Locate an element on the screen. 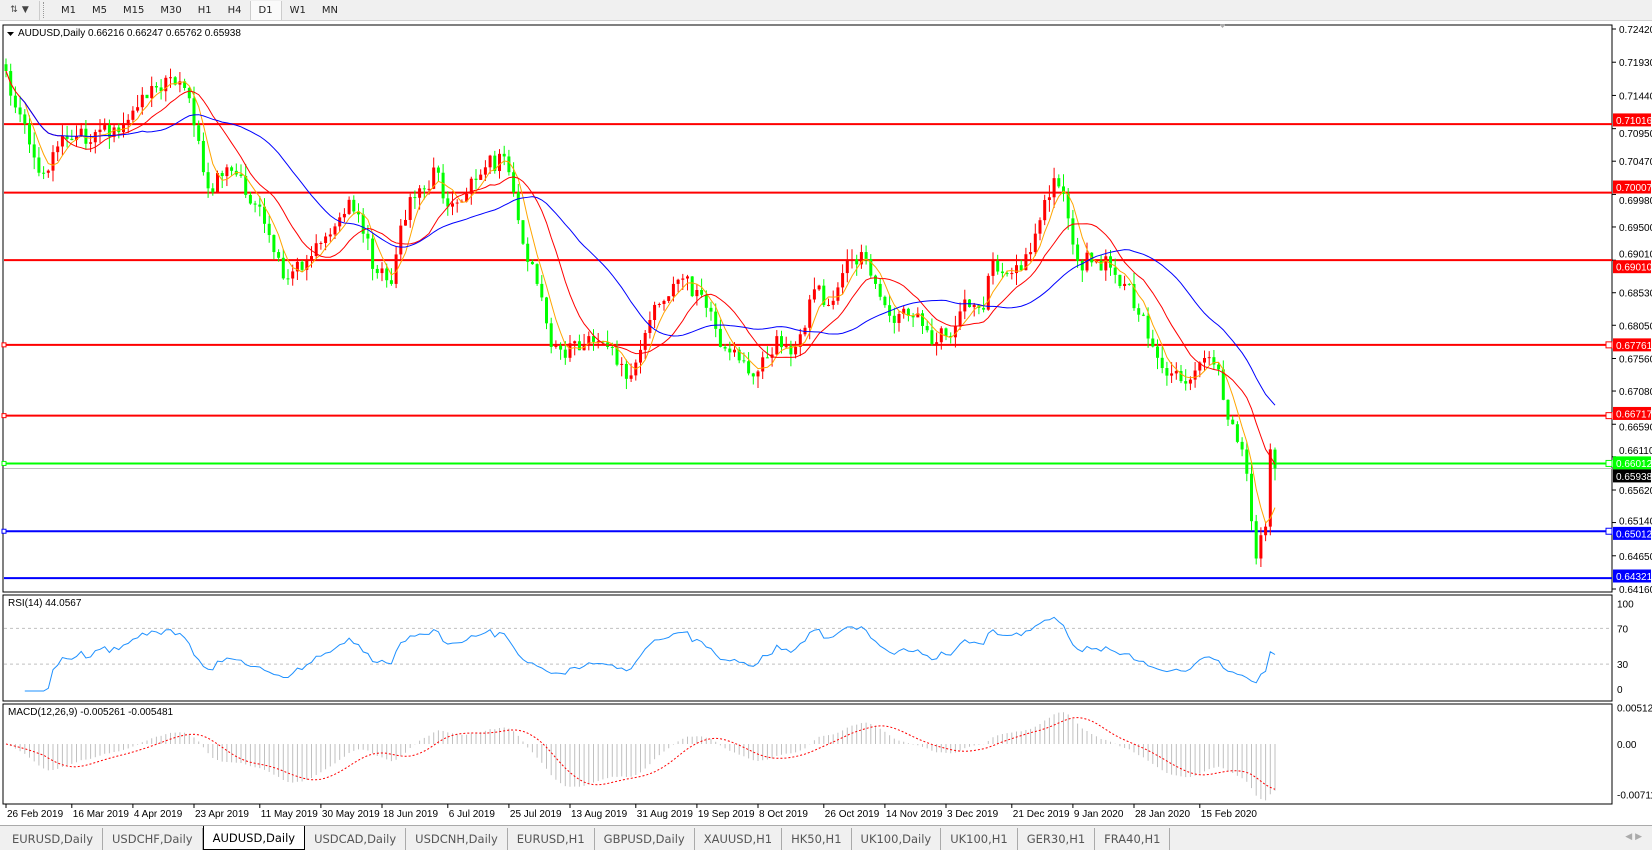 The width and height of the screenshot is (1652, 850). timeframe-d1: D1 is located at coordinates (265, 10).